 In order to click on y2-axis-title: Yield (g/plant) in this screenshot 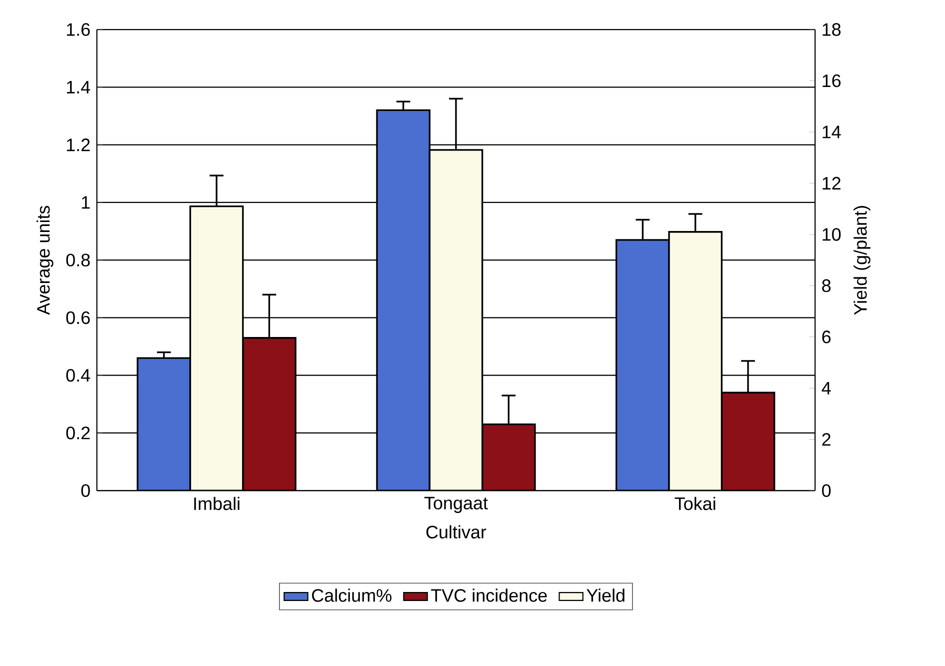, I will do `click(862, 260)`.